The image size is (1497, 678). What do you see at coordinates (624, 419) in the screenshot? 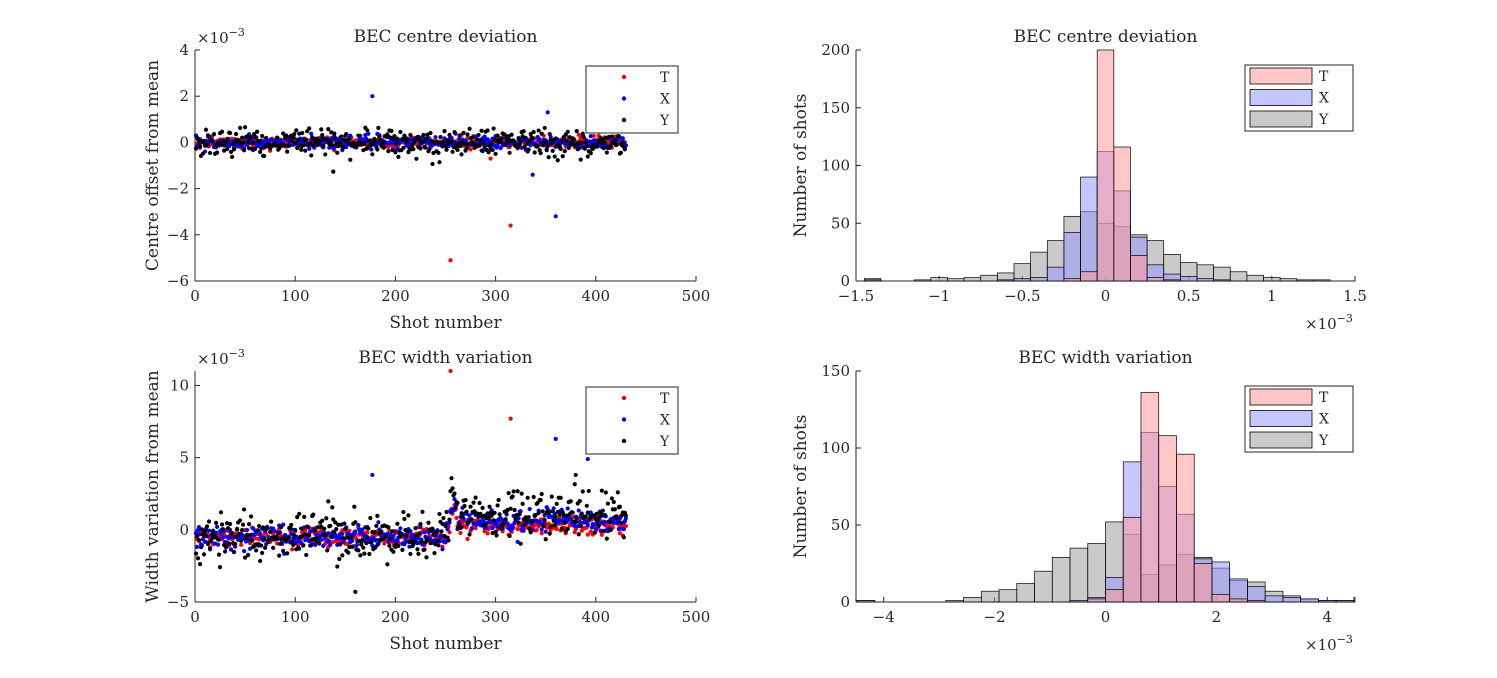
I see `legend-marker-X` at bounding box center [624, 419].